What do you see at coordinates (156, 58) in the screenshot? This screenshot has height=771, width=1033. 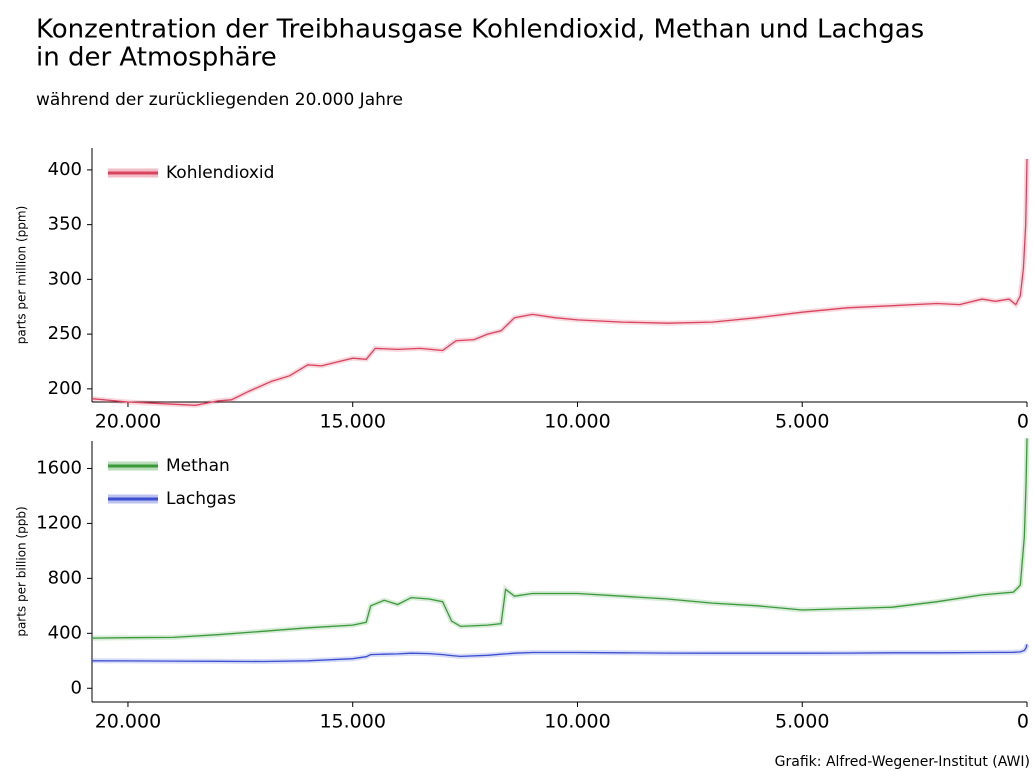 I see `chart-title: in der Atmosphäre` at bounding box center [156, 58].